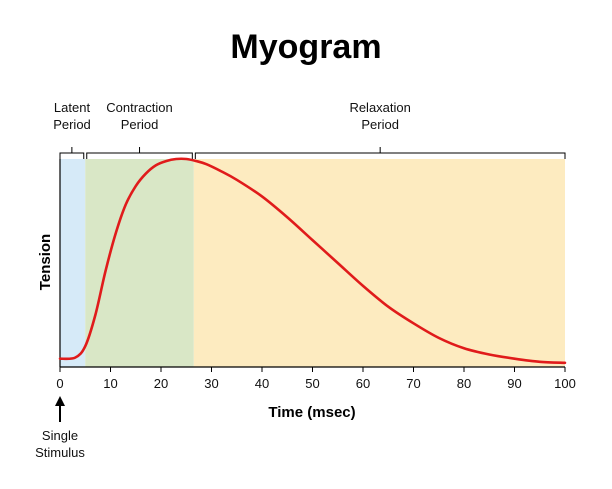 Image resolution: width=612 pixels, height=489 pixels. Describe the element at coordinates (139, 153) in the screenshot. I see `bracket-contraction` at that location.